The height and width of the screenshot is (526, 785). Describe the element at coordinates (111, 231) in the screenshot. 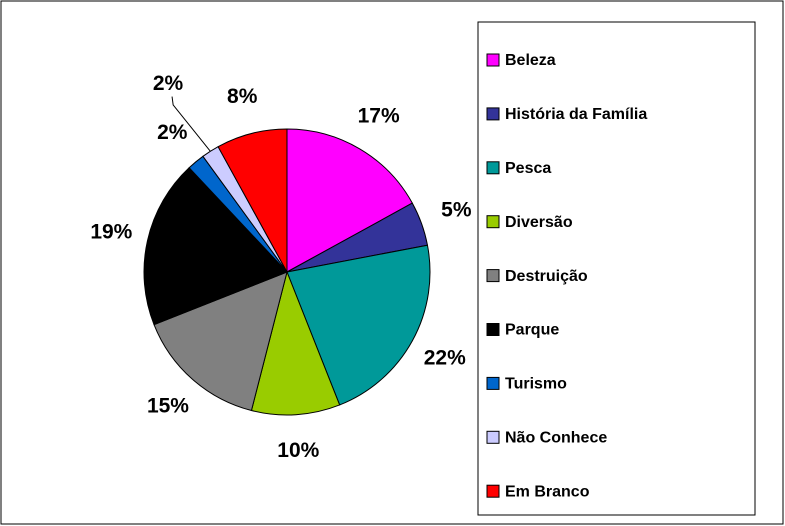

I see `data-label: 19%` at that location.